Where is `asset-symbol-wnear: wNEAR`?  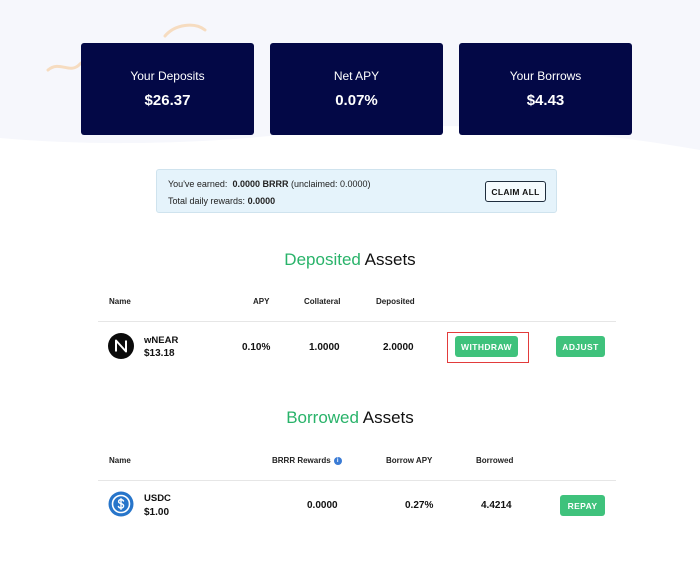 asset-symbol-wnear: wNEAR is located at coordinates (161, 340).